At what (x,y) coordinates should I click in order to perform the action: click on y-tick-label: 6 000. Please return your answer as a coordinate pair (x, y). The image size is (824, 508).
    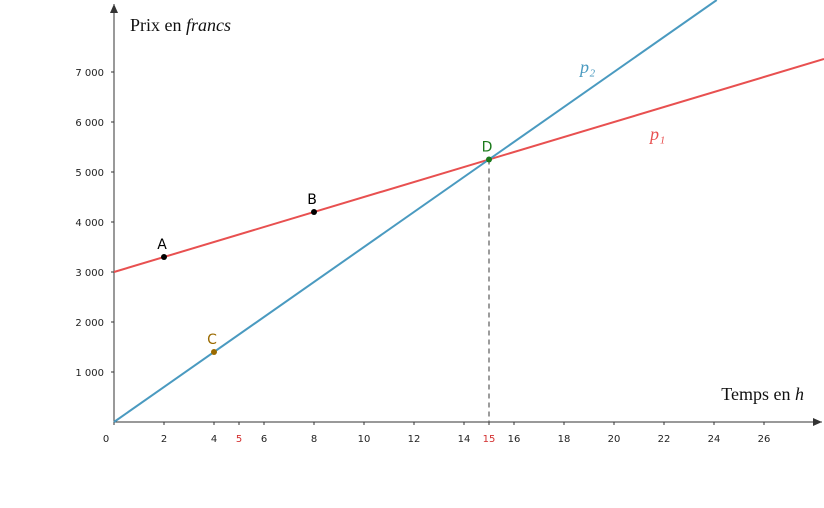
    Looking at the image, I should click on (89, 123).